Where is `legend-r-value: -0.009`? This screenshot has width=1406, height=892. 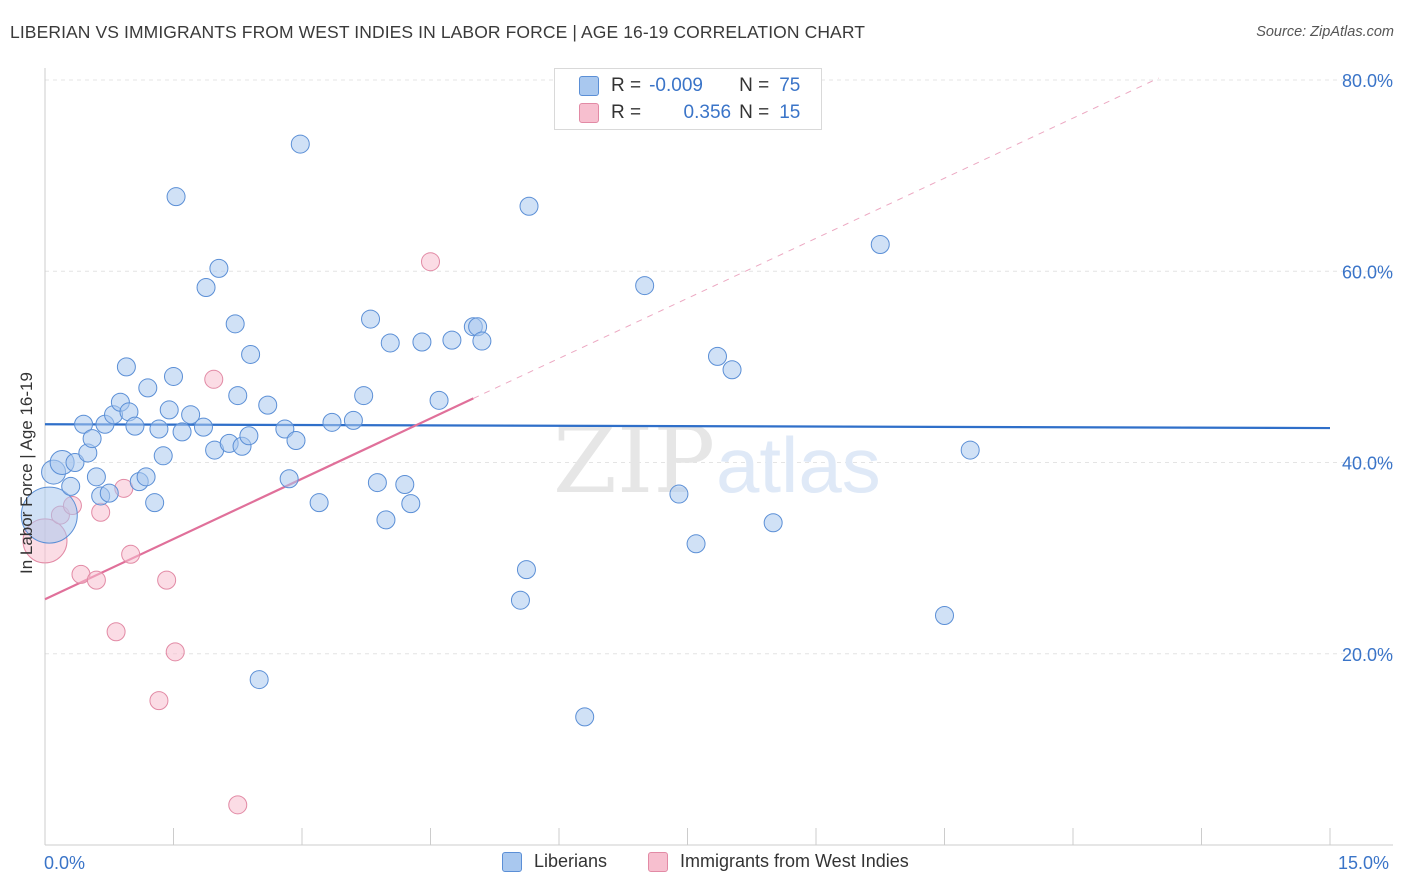
legend-r-value: -0.009 is located at coordinates (676, 85).